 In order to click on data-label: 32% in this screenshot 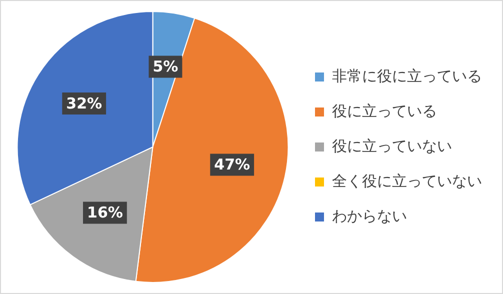, I will do `click(84, 103)`.